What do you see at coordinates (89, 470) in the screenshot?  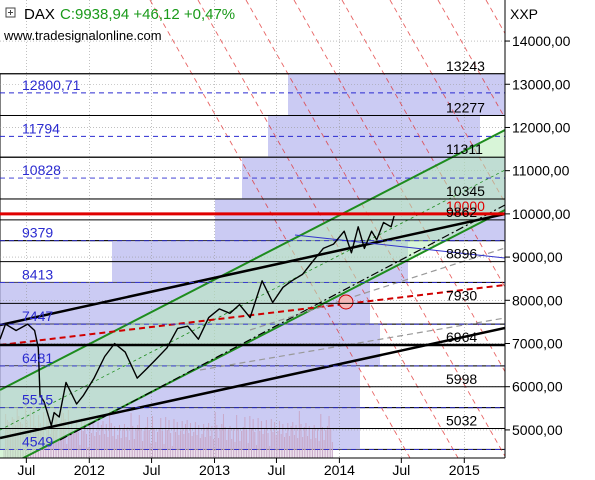 I see `x-tick-label: 2012` at bounding box center [89, 470].